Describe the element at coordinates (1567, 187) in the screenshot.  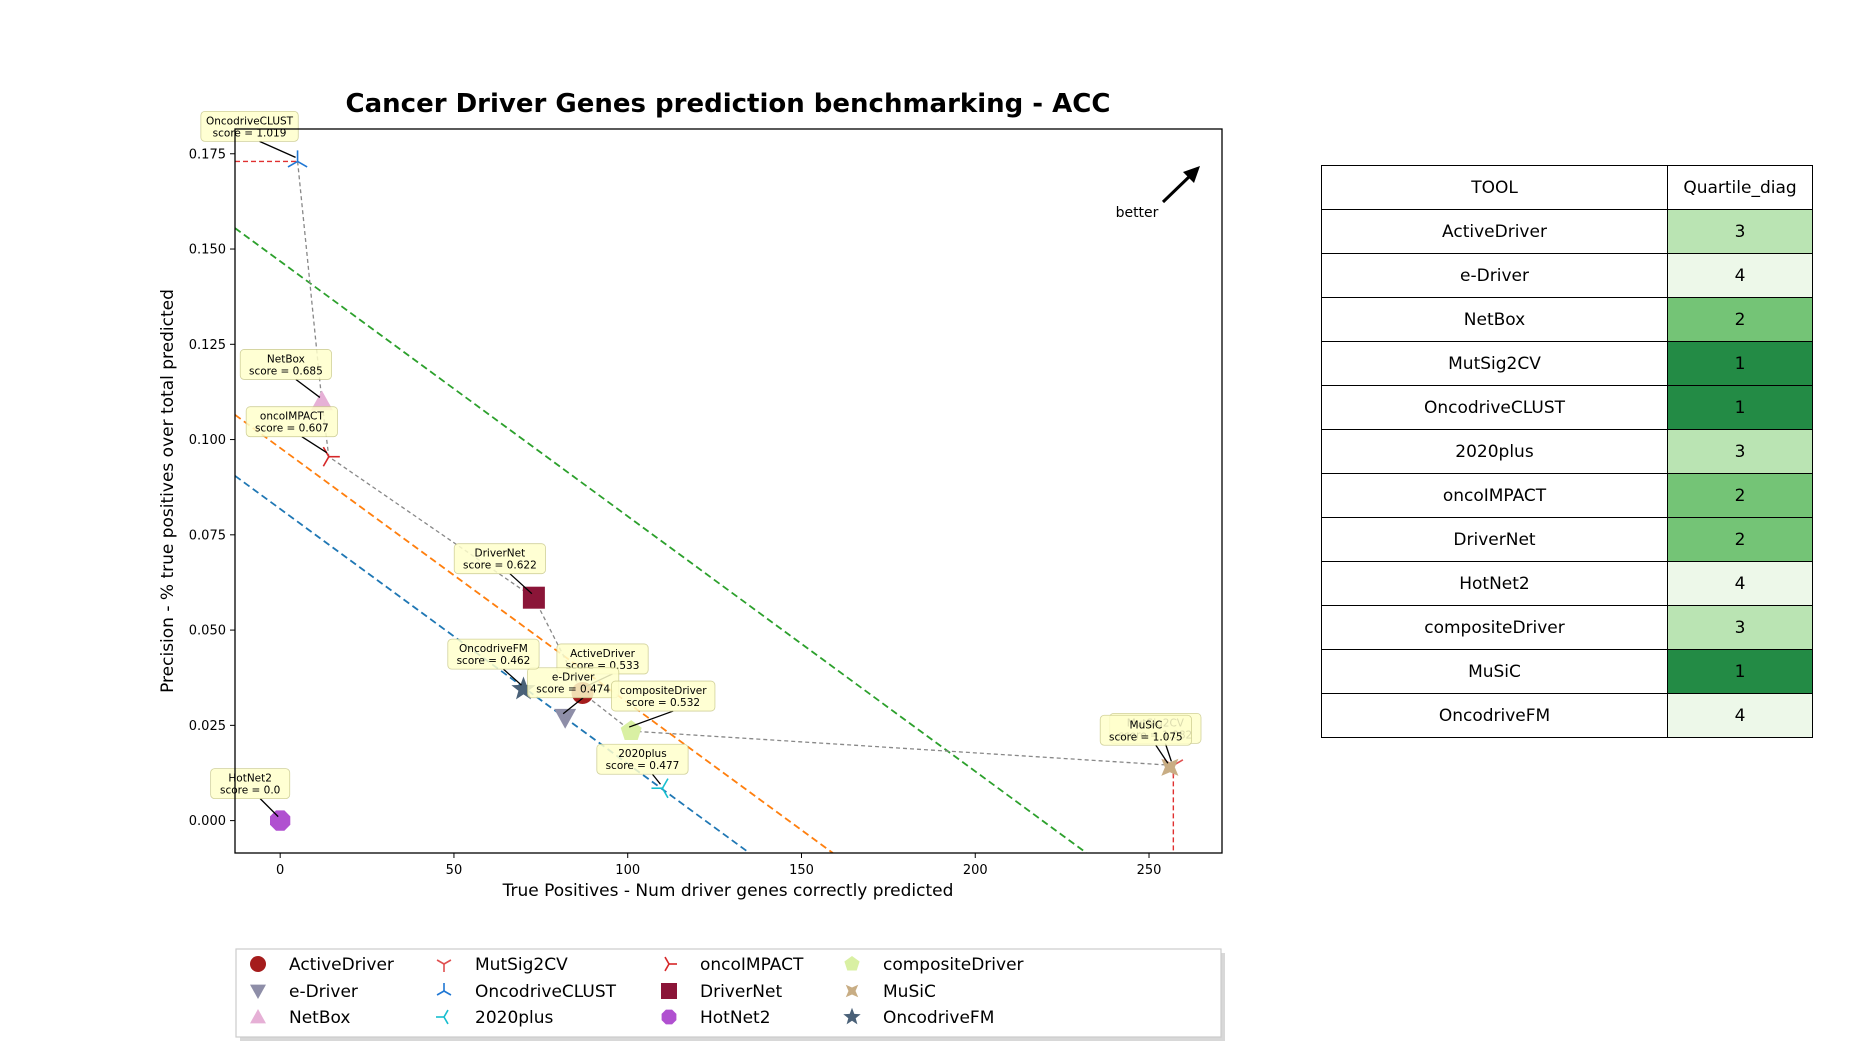
I see `table-header-row: TOOL Quartile_diag` at that location.